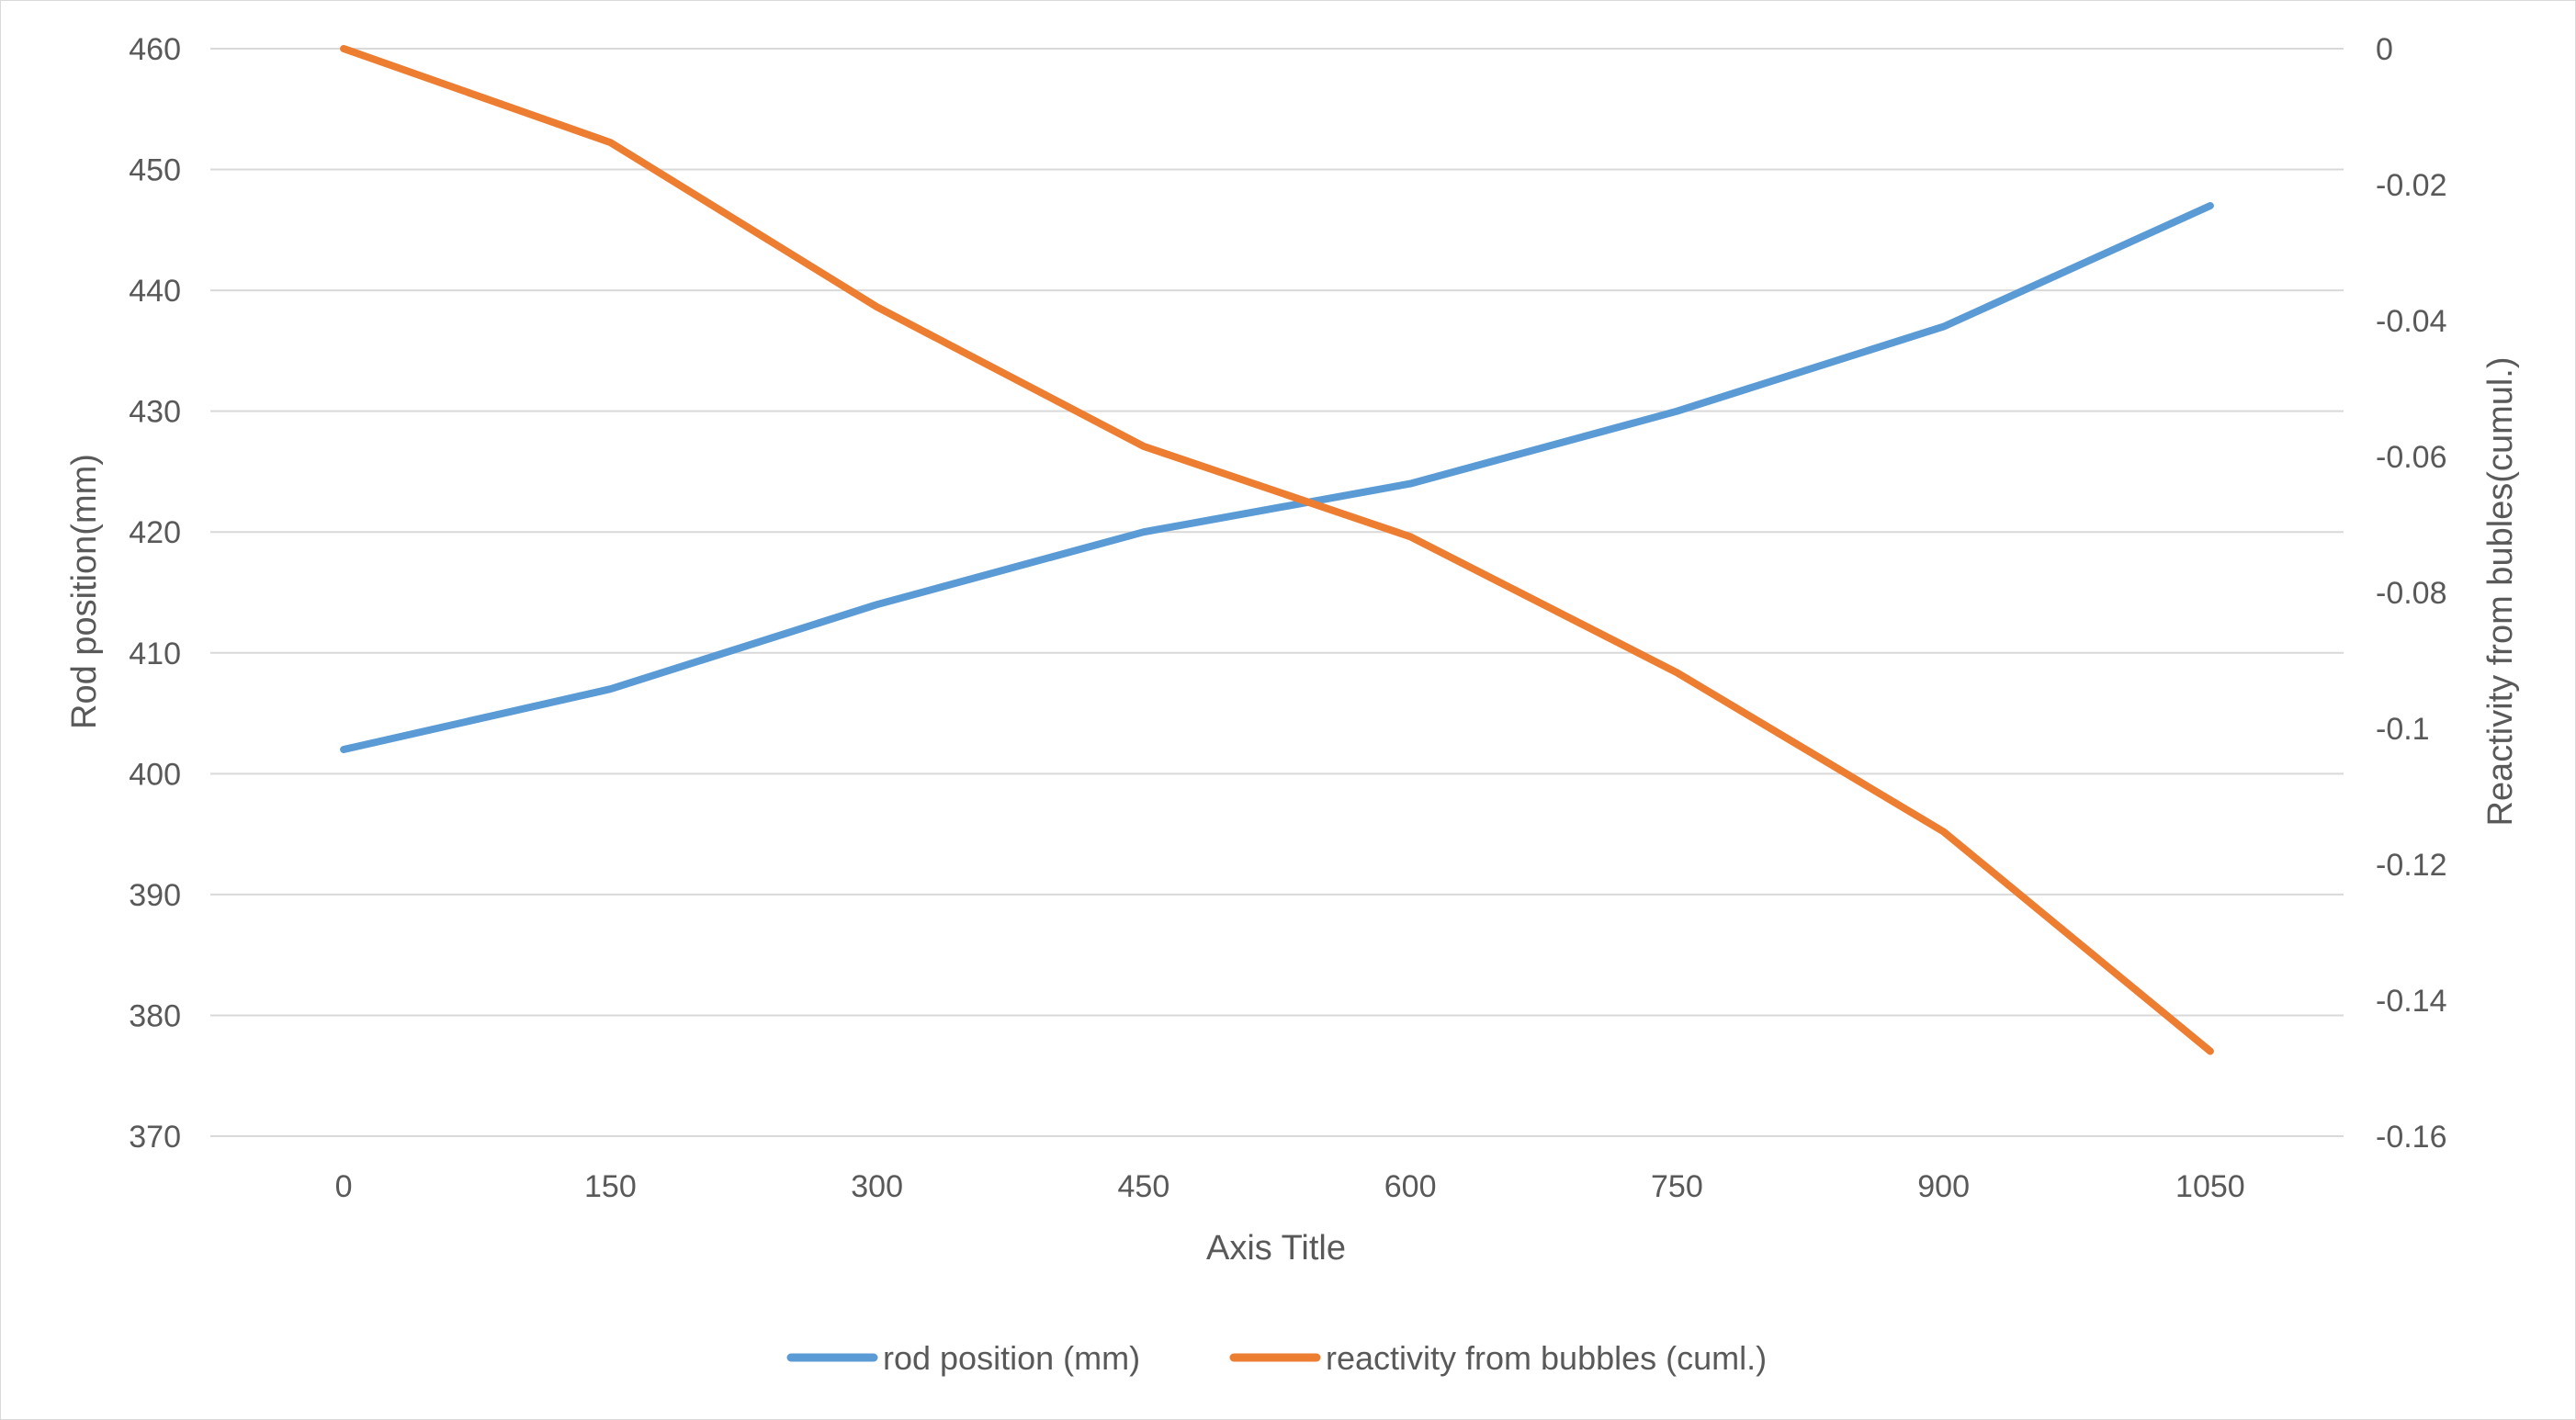  I want to click on y2-tick-label: -0.12, so click(2411, 866).